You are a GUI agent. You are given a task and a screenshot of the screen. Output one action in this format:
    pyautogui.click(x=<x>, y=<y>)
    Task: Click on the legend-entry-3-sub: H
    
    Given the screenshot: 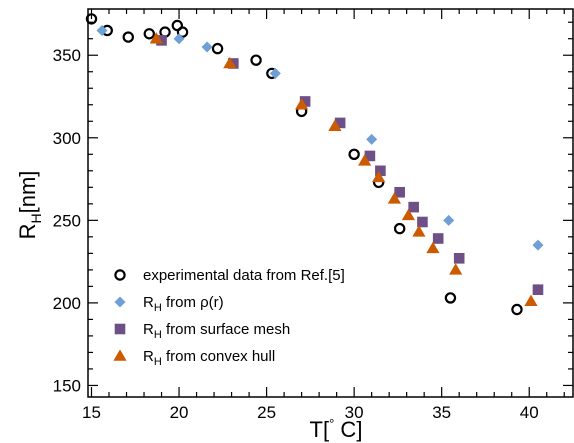 What is the action you would take?
    pyautogui.click(x=158, y=362)
    